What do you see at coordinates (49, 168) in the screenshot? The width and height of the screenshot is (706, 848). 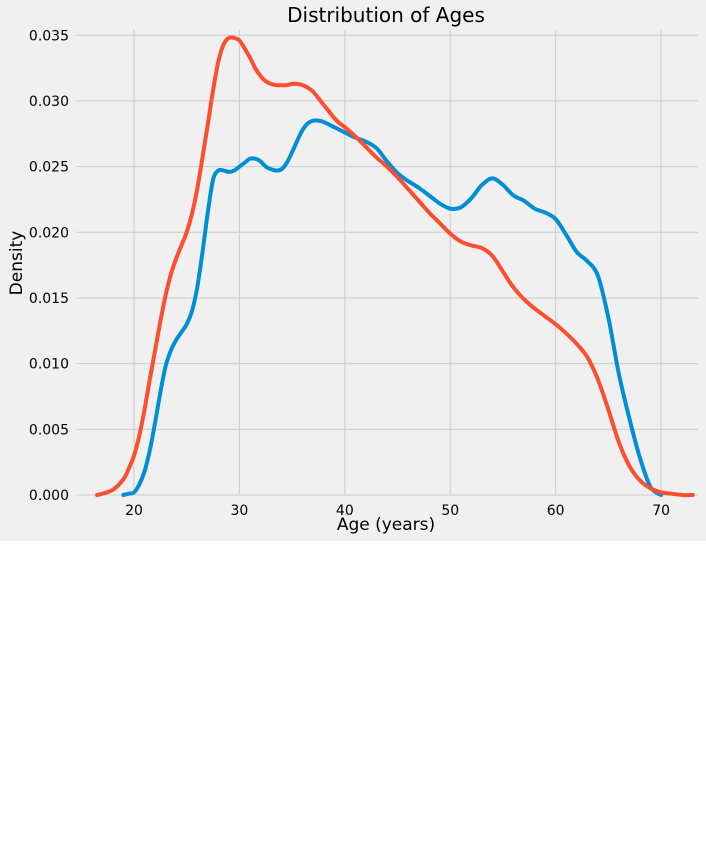 I see `y-tick-label: 0.025` at bounding box center [49, 168].